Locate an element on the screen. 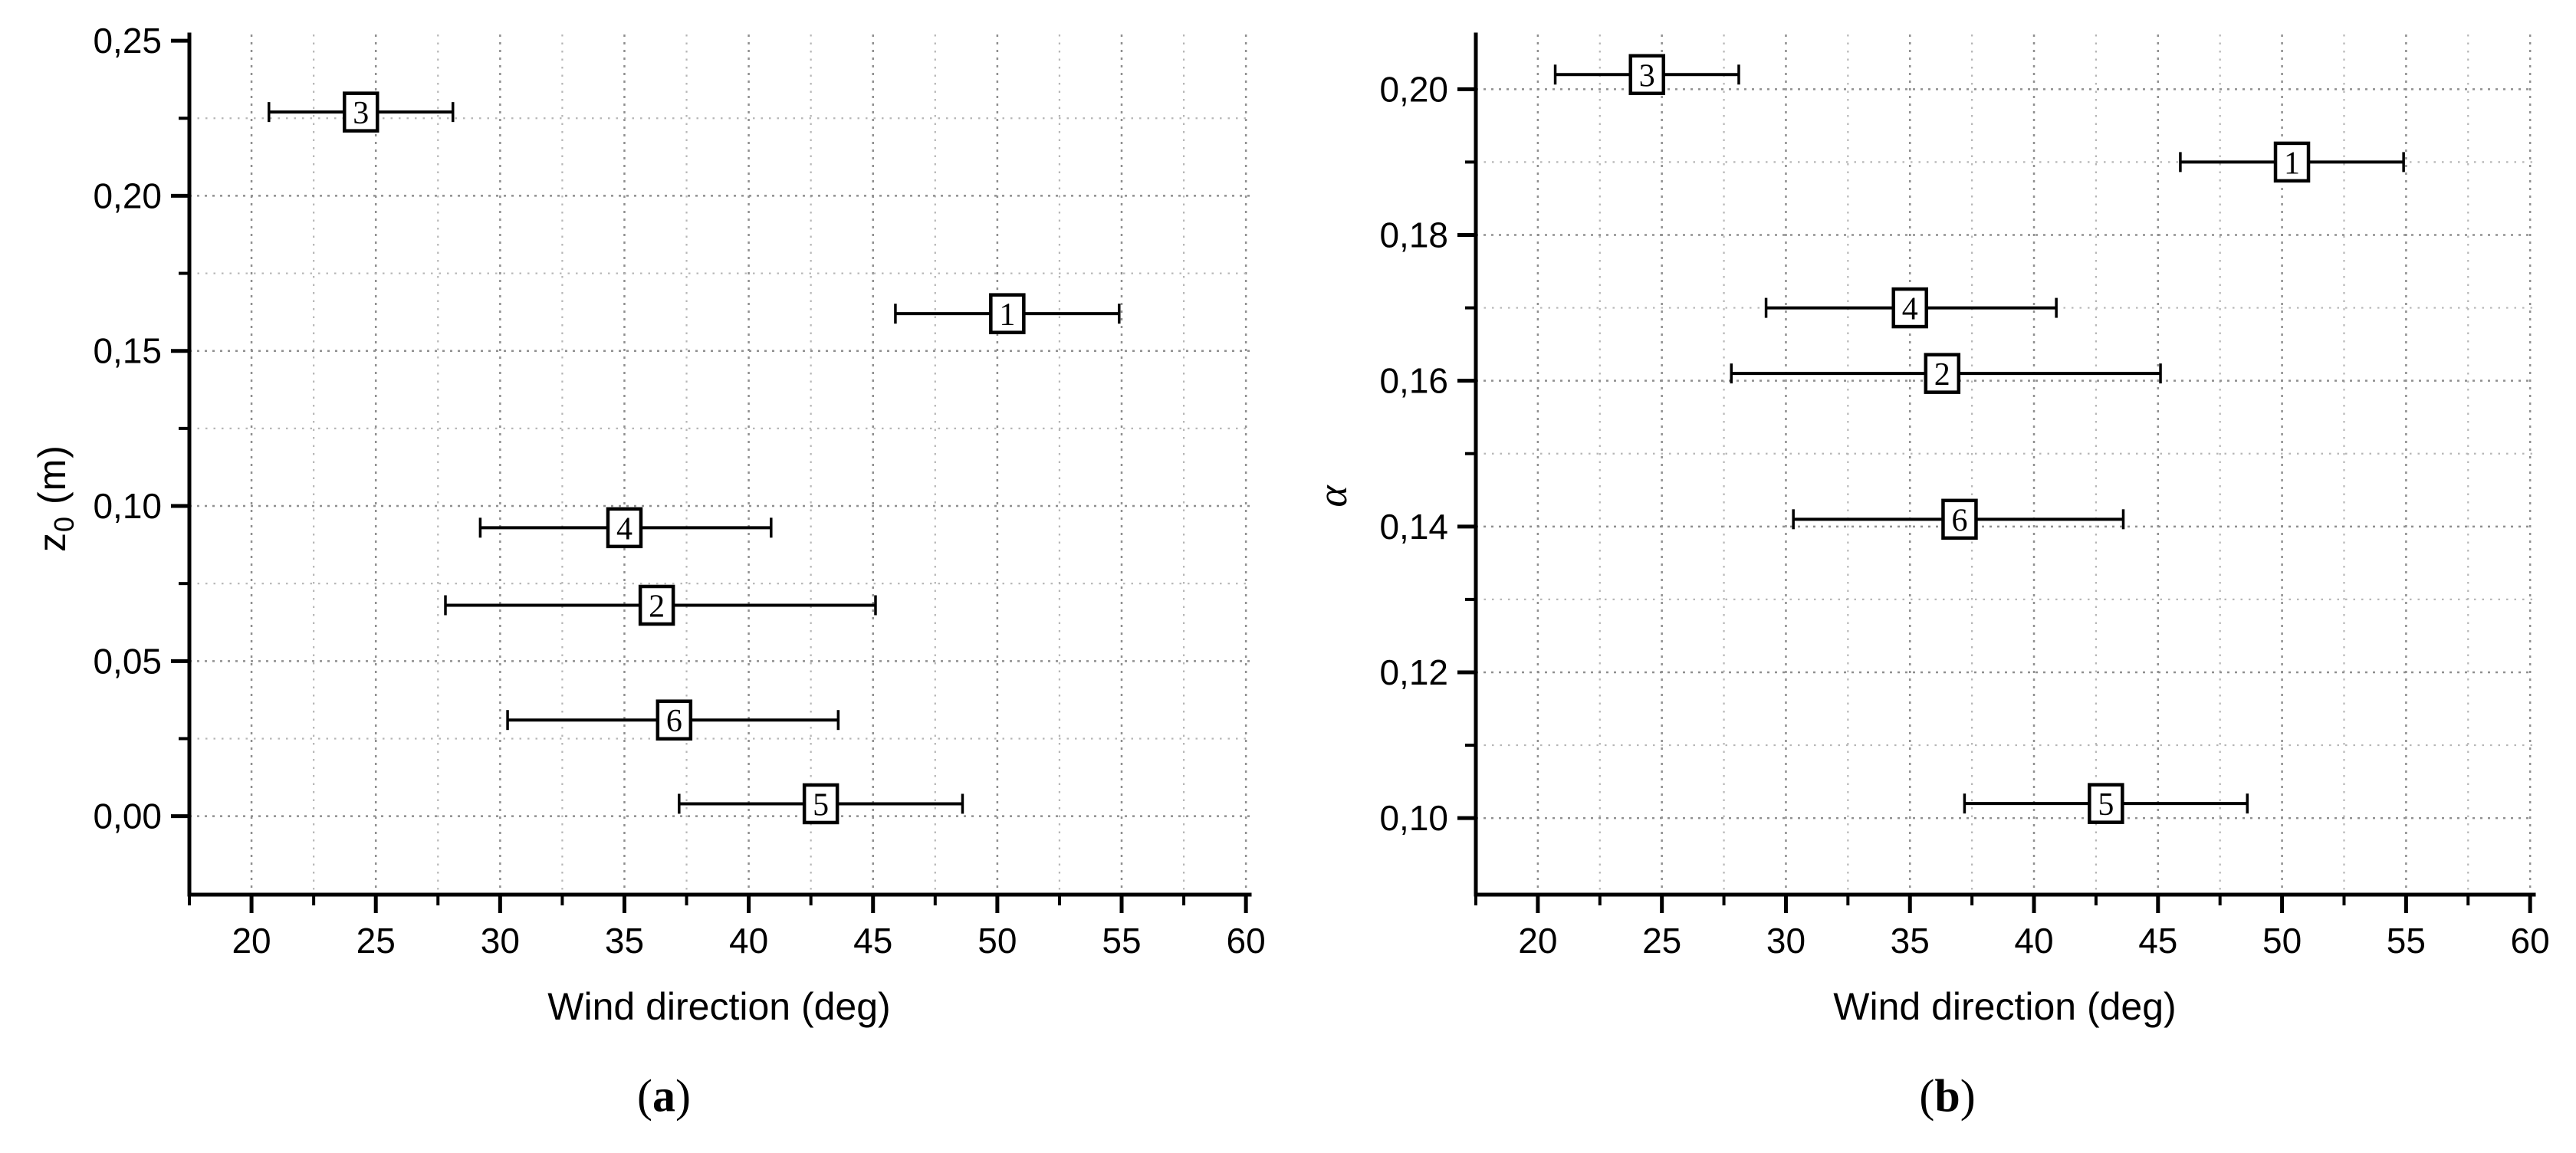 The height and width of the screenshot is (1153, 2576). y-axis-title-panel-a: z0 (m) is located at coordinates (55, 498).